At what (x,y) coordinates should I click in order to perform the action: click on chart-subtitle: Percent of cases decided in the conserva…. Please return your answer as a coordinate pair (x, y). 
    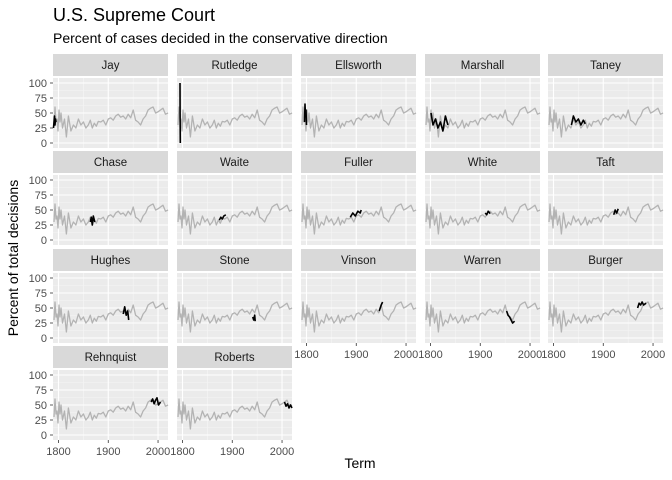
    Looking at the image, I should click on (220, 38).